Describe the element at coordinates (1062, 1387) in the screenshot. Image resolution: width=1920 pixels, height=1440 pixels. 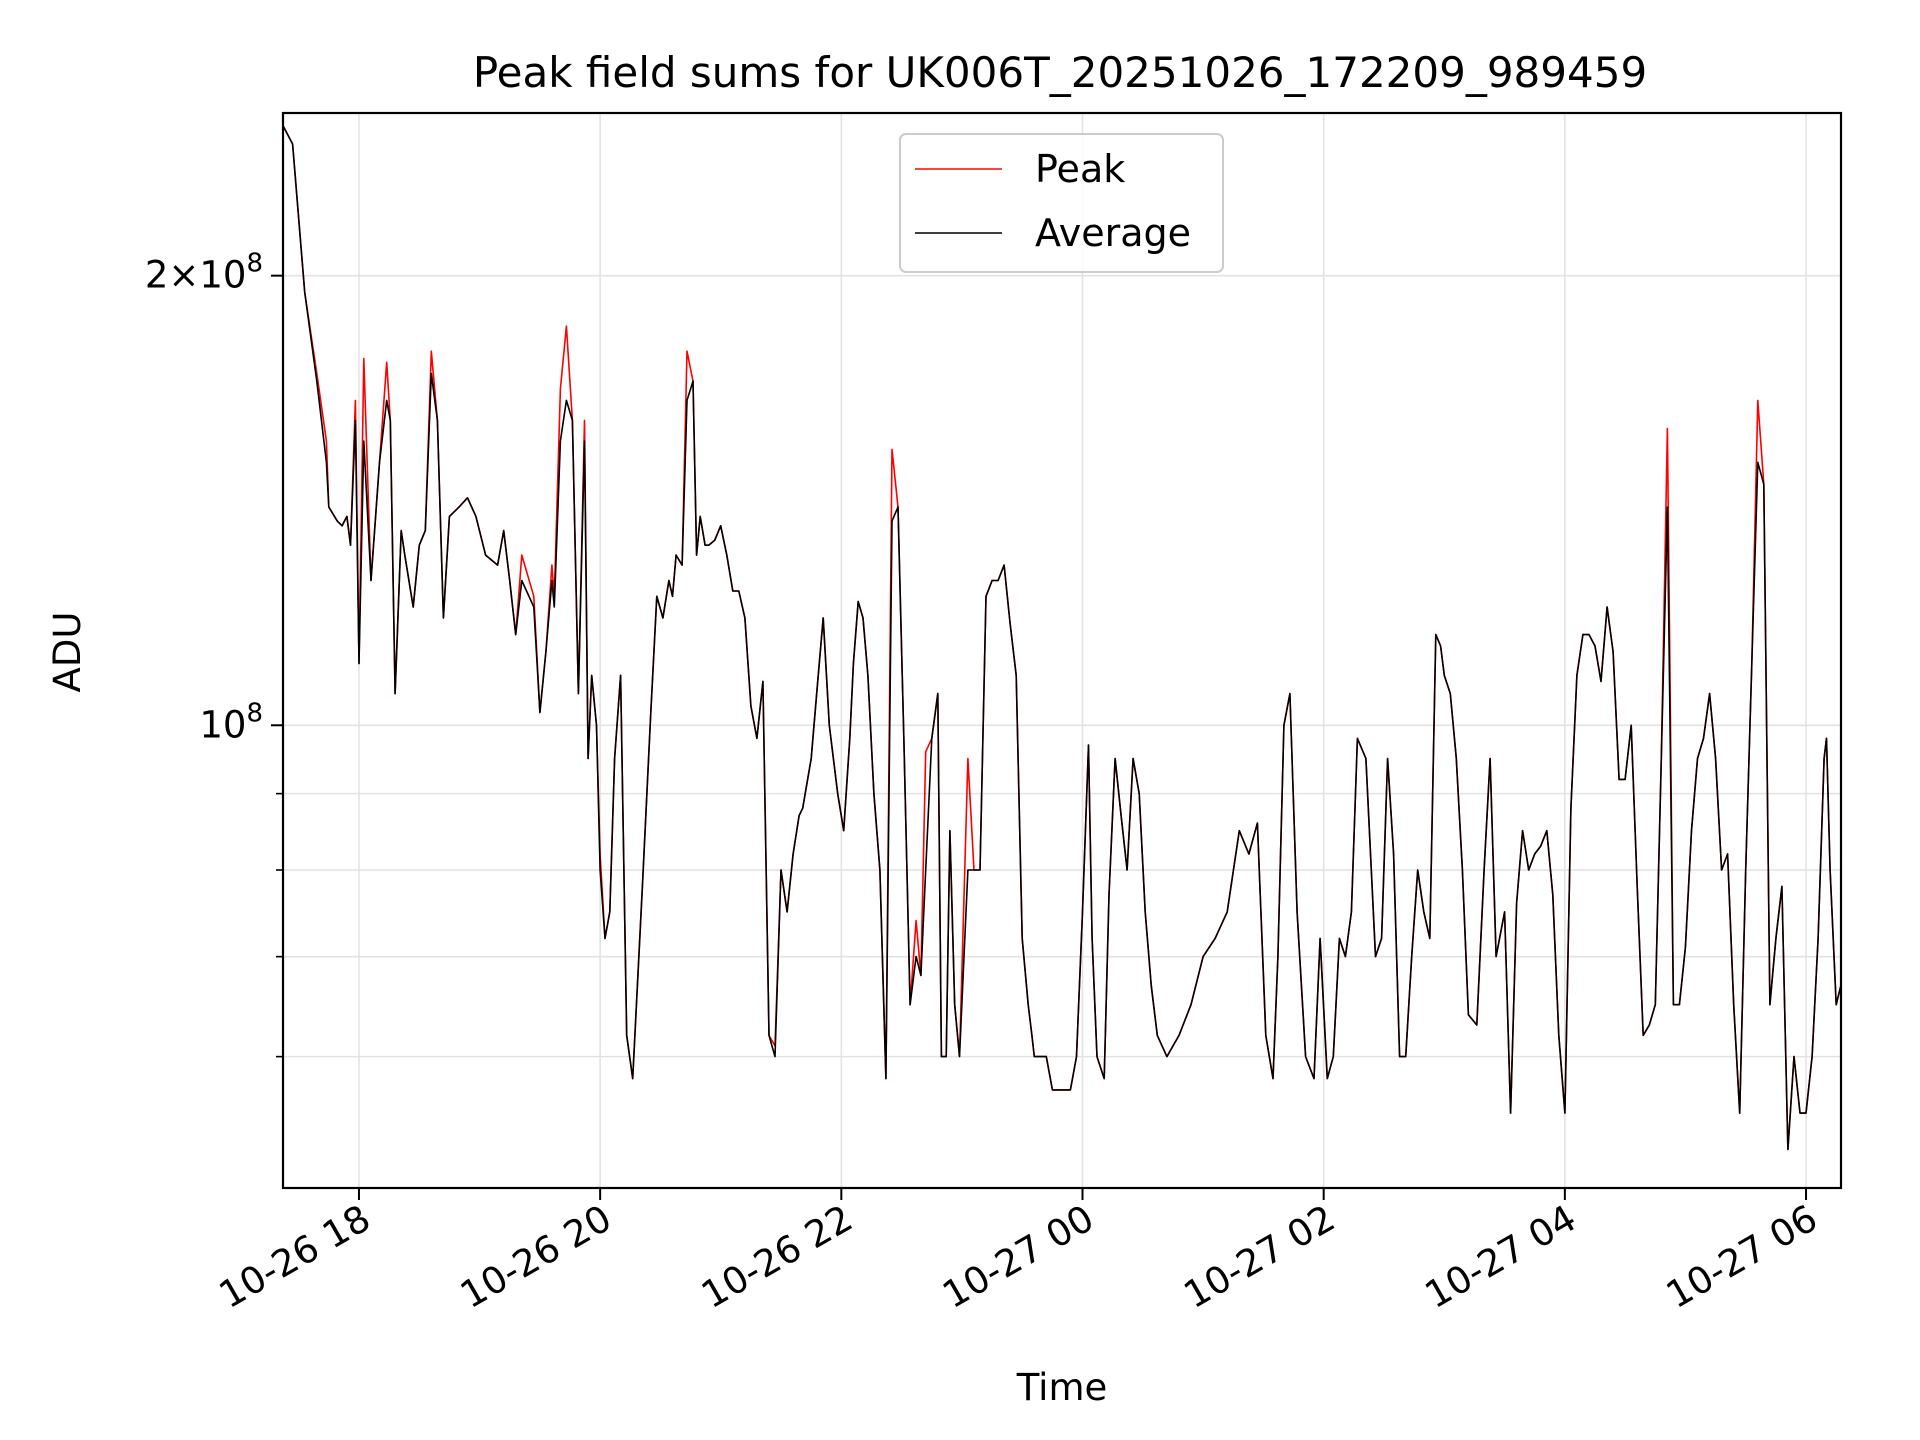
I see `x-axis-label: Time` at that location.